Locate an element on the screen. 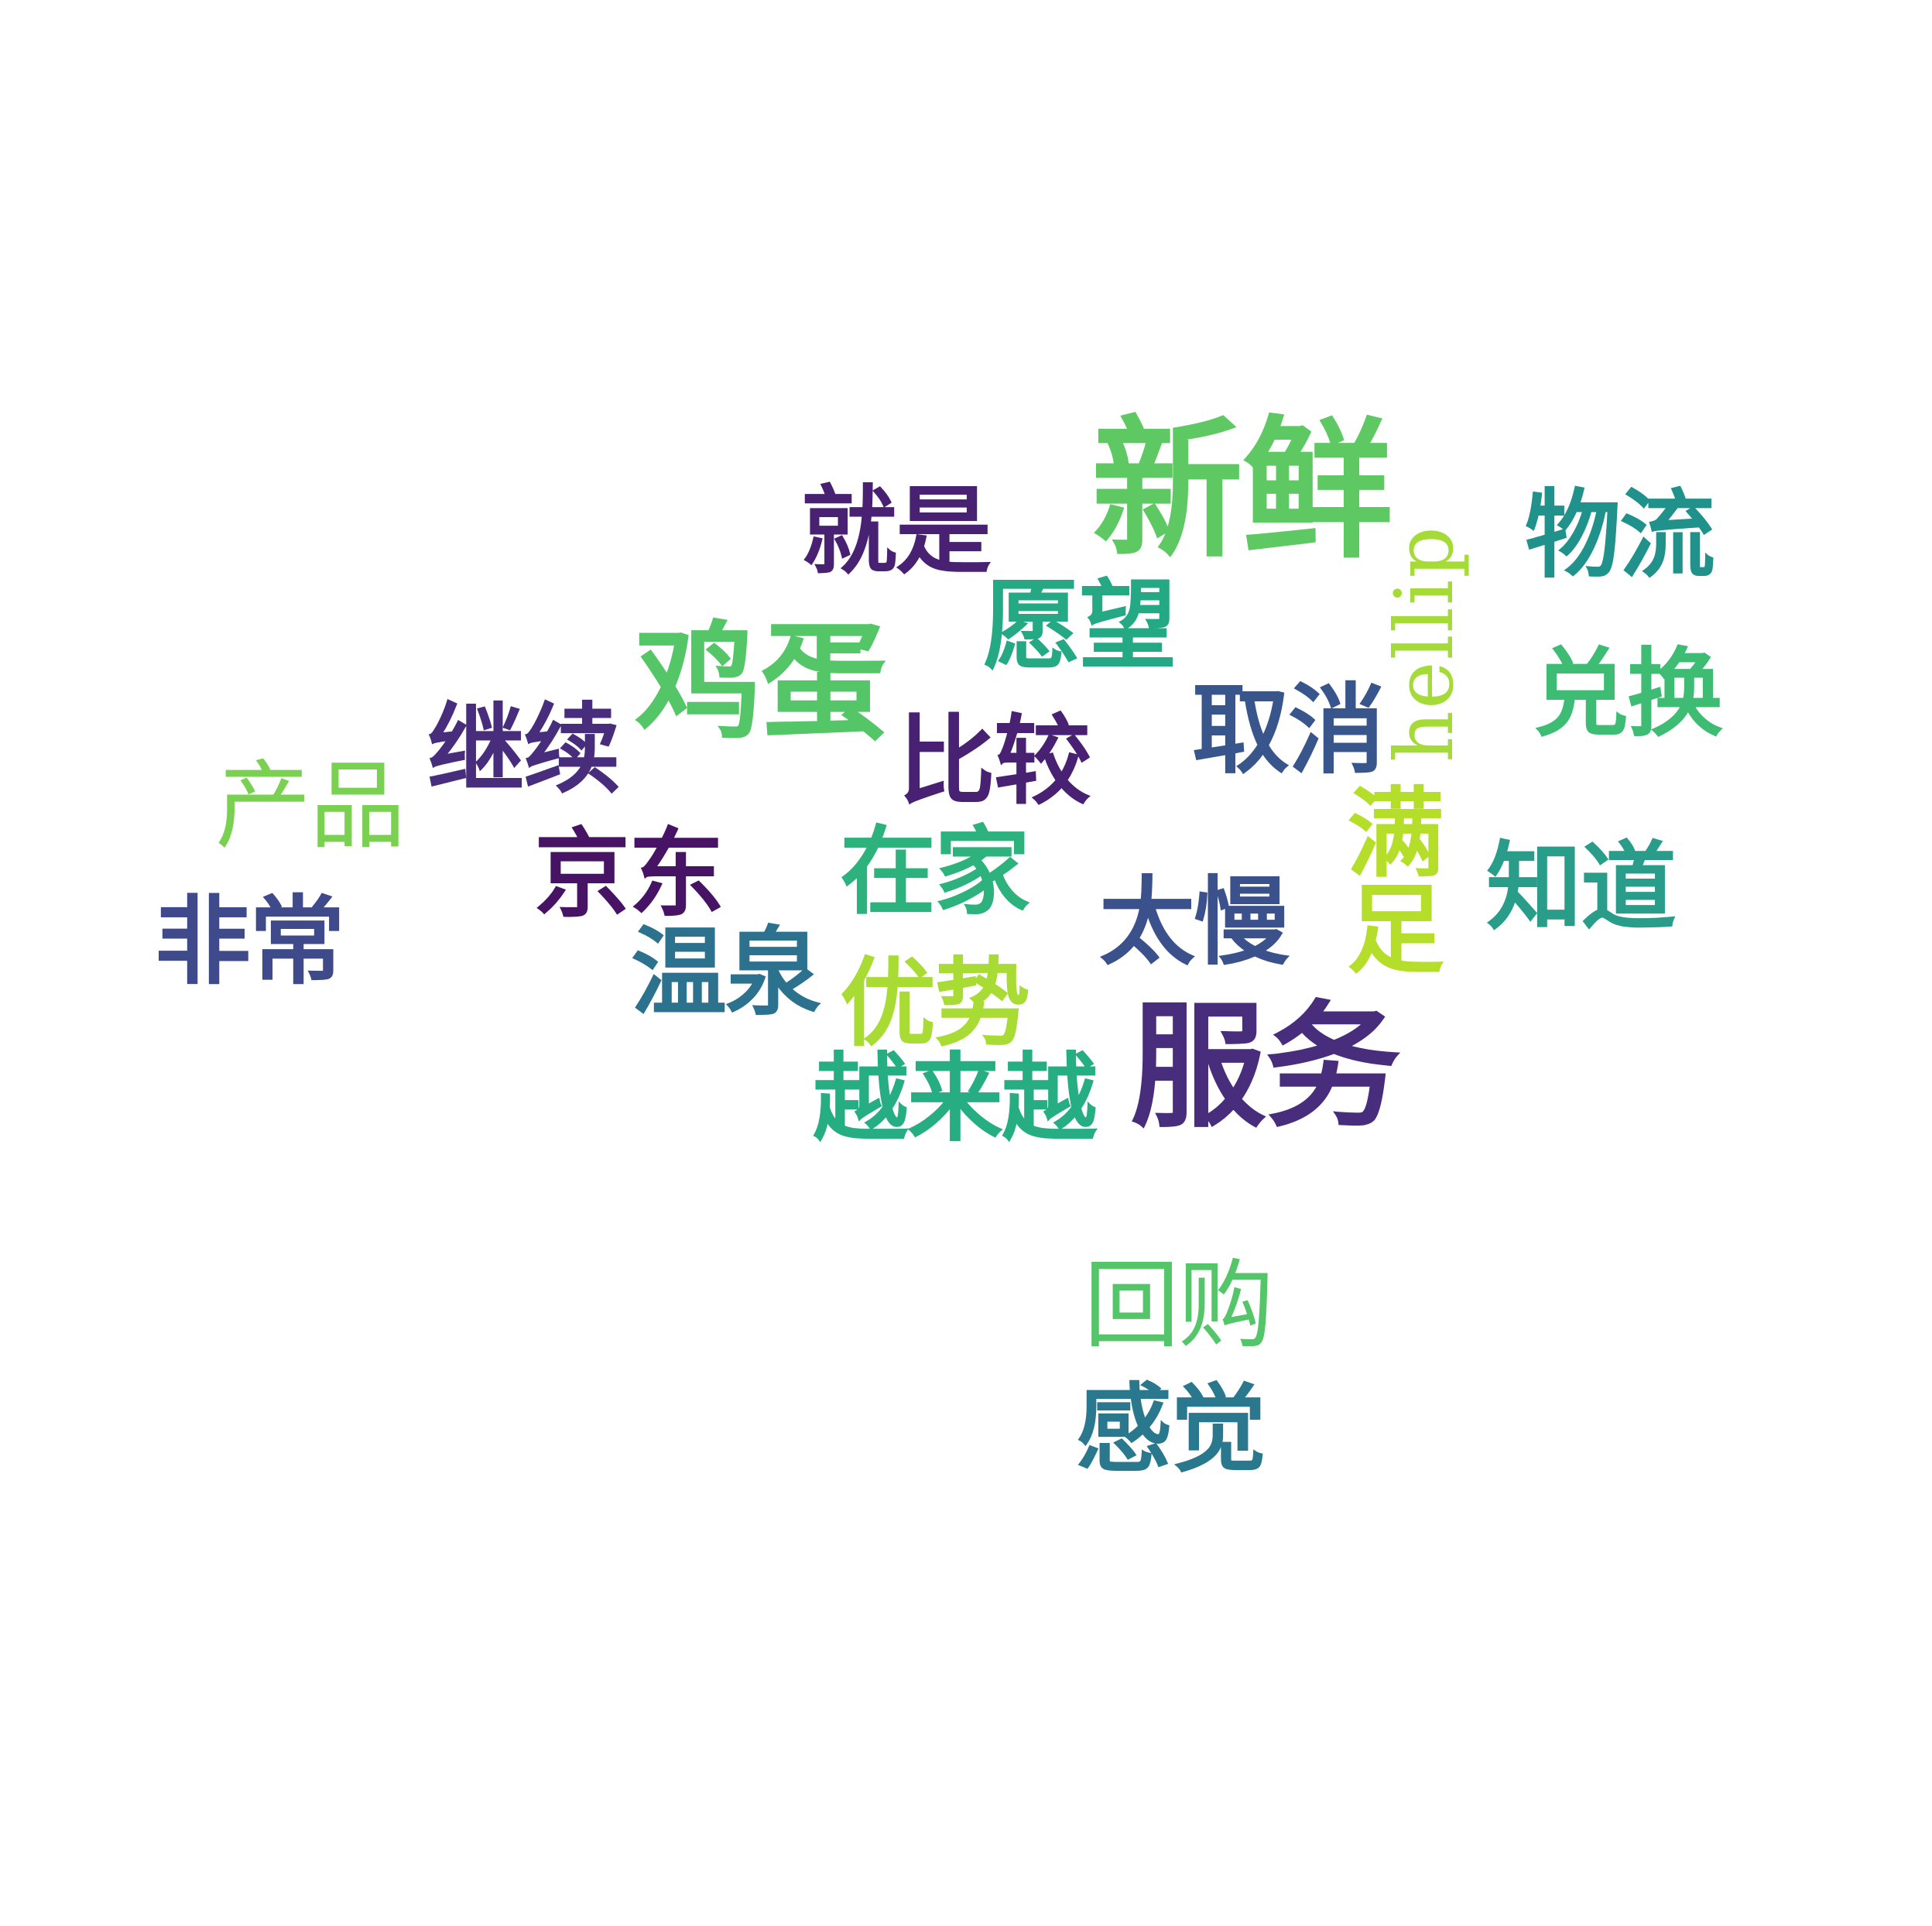 Image resolution: width=1932 pixels, height=1926 pixels. word-jixu: 继续 is located at coordinates (524, 749).